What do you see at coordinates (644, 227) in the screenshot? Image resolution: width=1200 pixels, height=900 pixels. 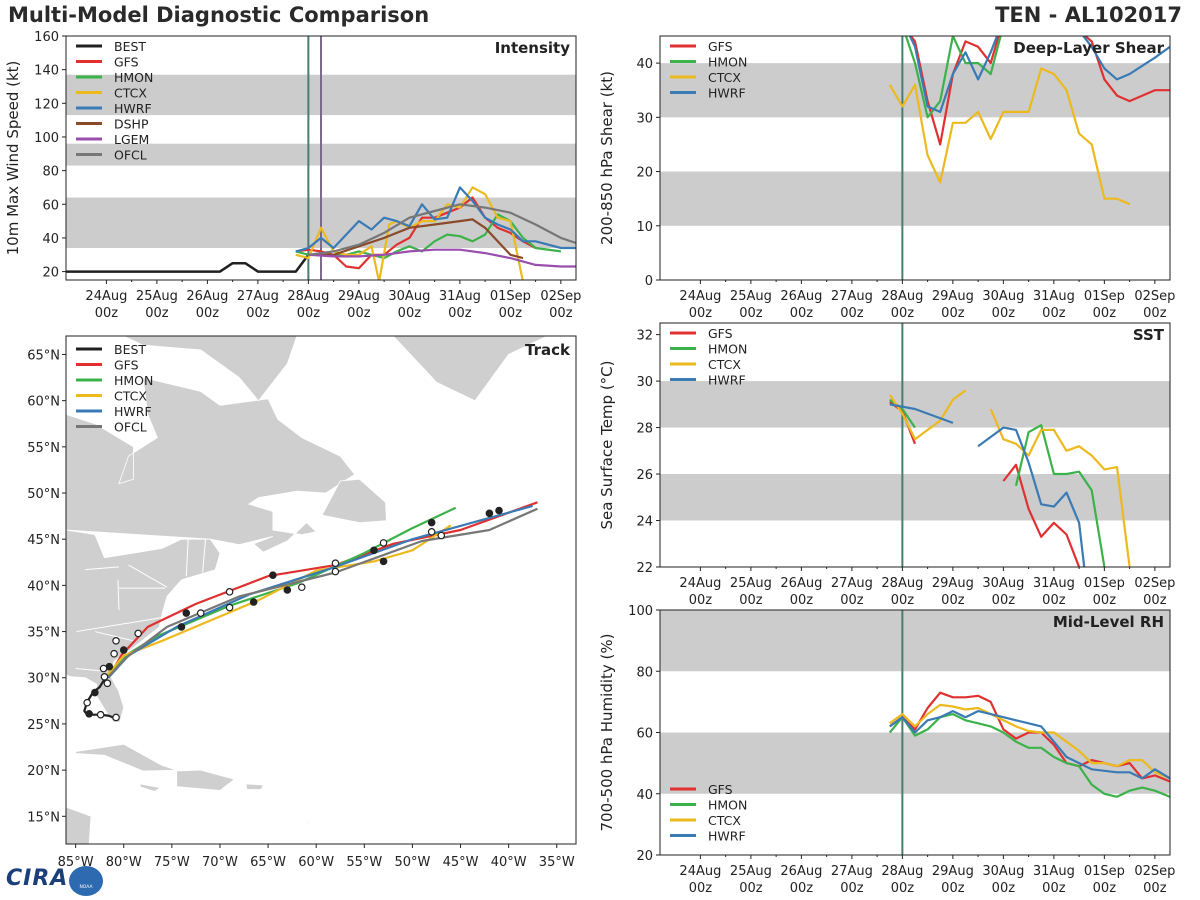 I see `y-tick-label: 10` at bounding box center [644, 227].